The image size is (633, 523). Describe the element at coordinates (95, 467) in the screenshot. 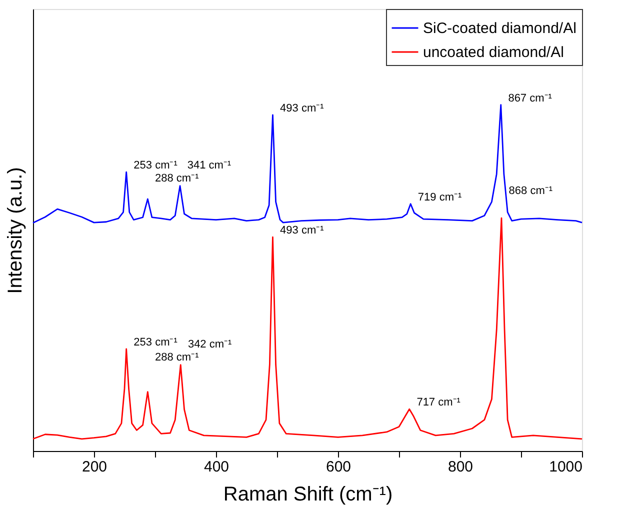

I see `x-tick-label: 200` at that location.